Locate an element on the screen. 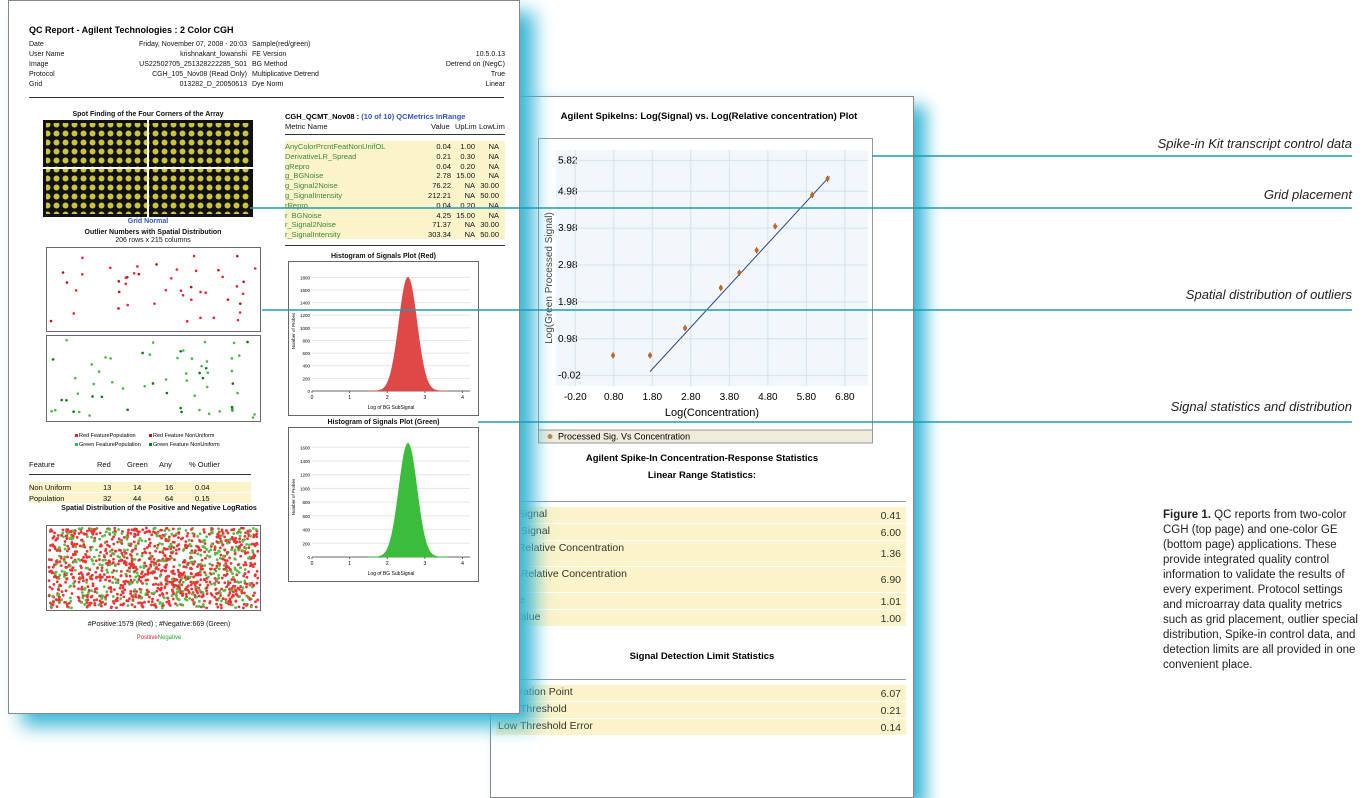 This screenshot has width=1367, height=798. x-tick-label: -0.20 is located at coordinates (575, 397).